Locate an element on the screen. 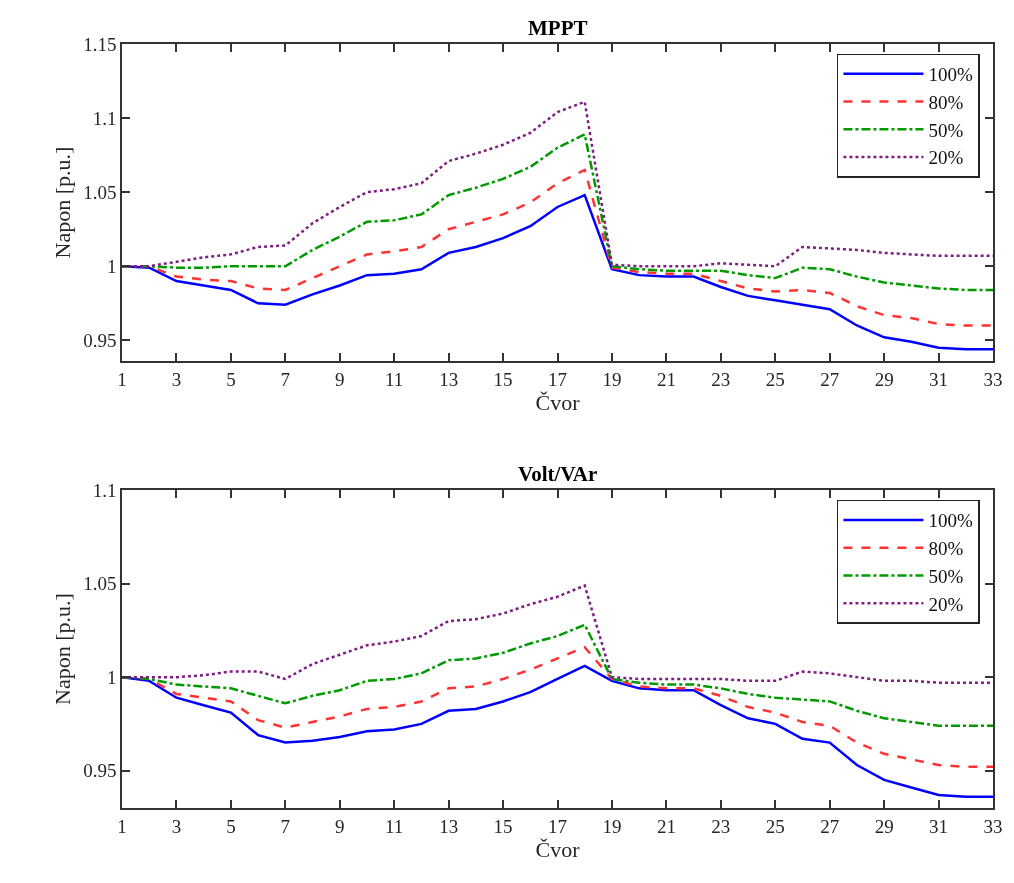 This screenshot has width=1014, height=883. chart-title: MPPT is located at coordinates (558, 28).